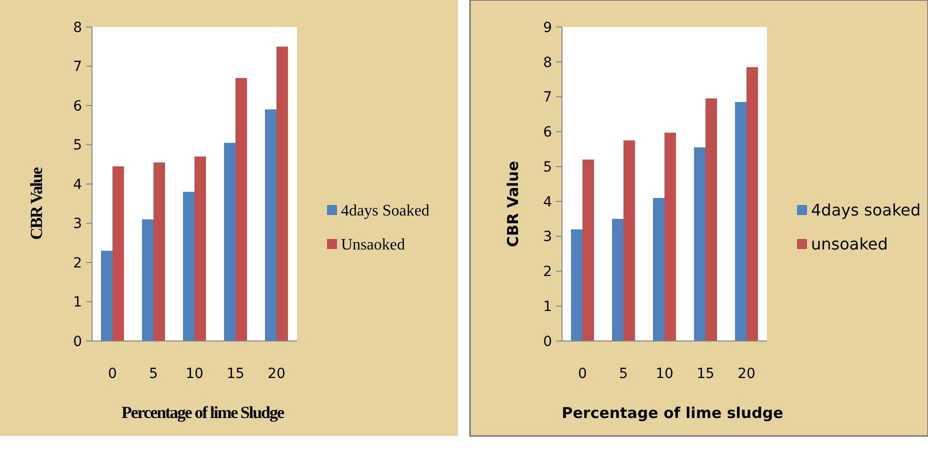 This screenshot has width=928, height=450. Describe the element at coordinates (673, 413) in the screenshot. I see `x-axis-title: Percentage of lime sludge` at that location.